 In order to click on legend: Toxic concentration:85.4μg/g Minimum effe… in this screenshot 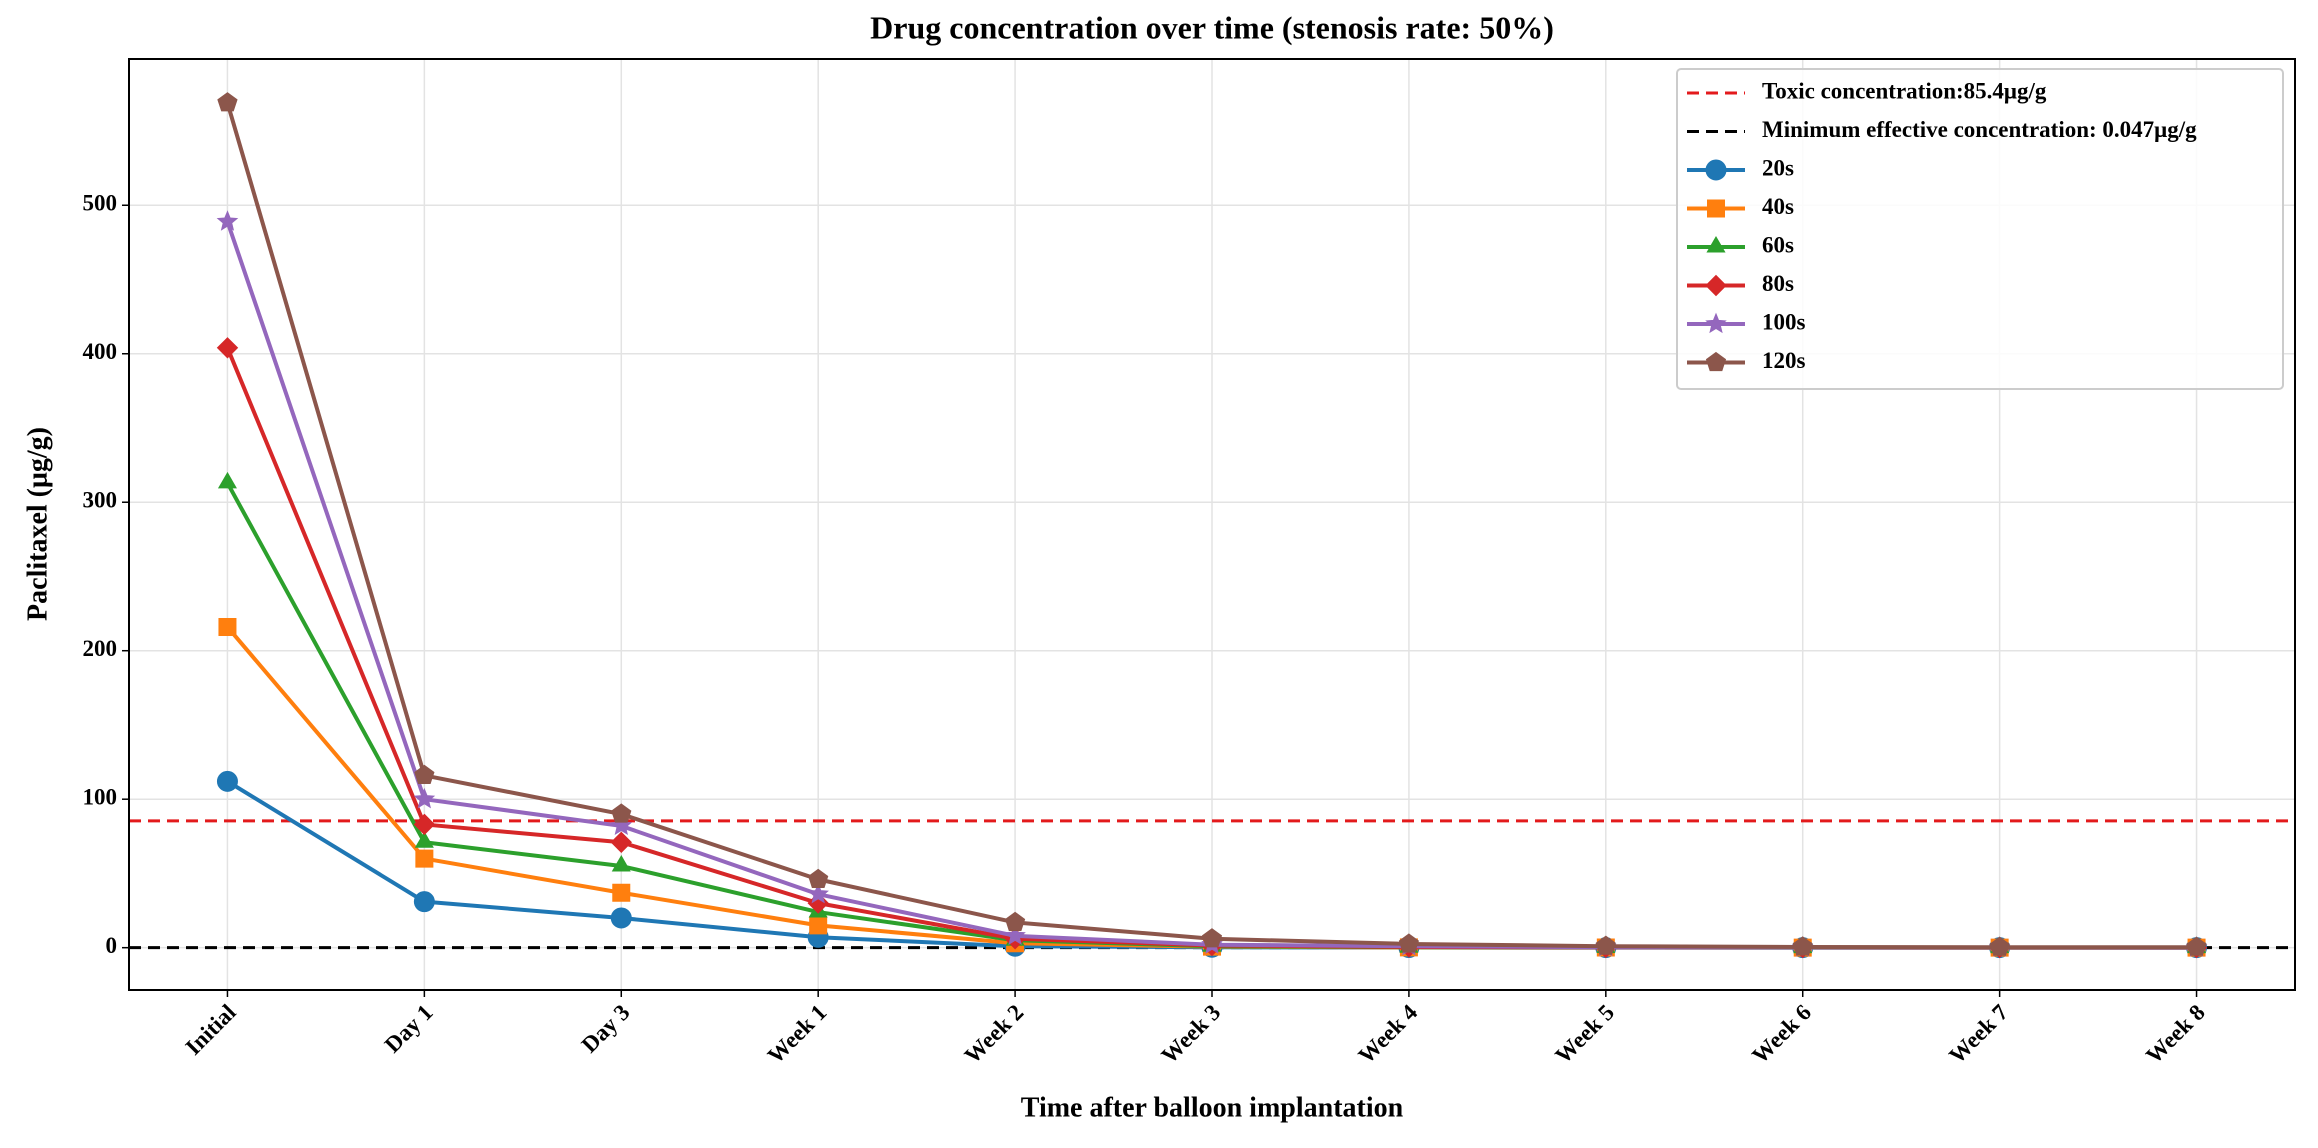, I will do `click(1980, 229)`.